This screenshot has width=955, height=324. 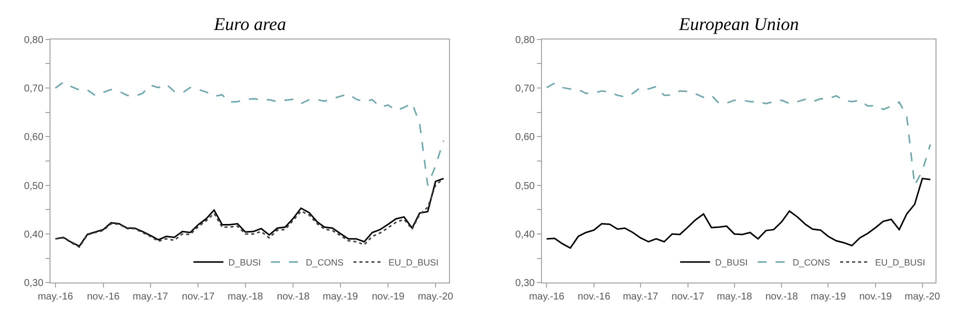 What do you see at coordinates (738, 24) in the screenshot?
I see `chart-title: European Union` at bounding box center [738, 24].